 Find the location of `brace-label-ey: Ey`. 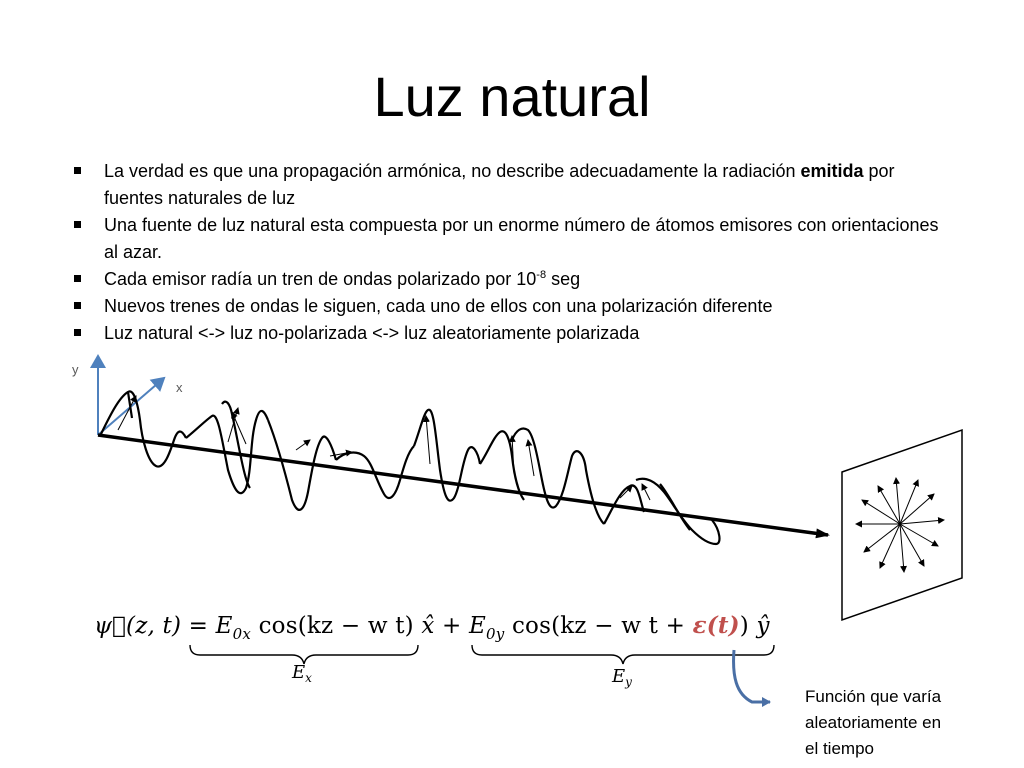

brace-label-ey: Ey is located at coordinates (622, 677).